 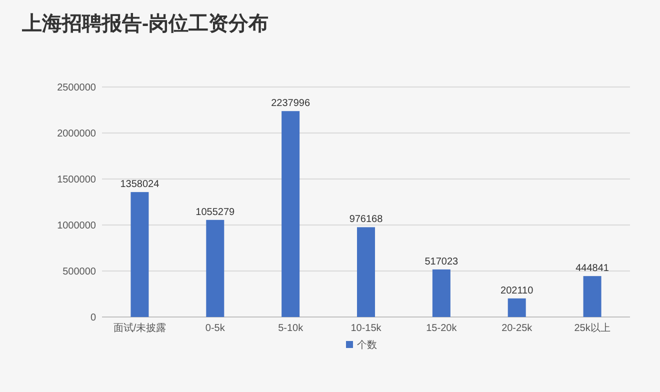 What do you see at coordinates (216, 212) in the screenshot?
I see `data-label: 1055279` at bounding box center [216, 212].